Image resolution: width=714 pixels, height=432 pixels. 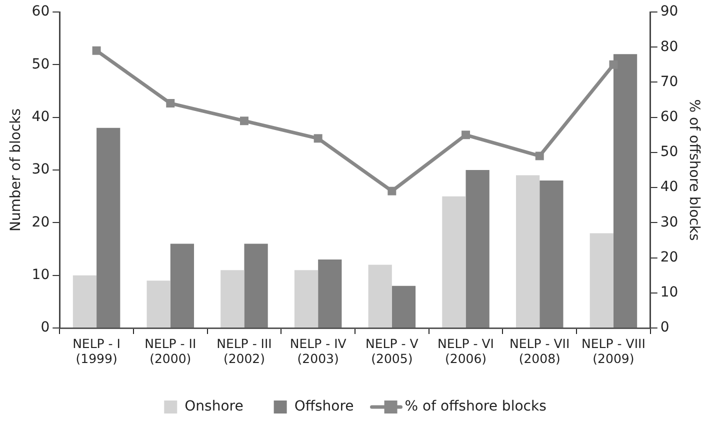 What do you see at coordinates (669, 152) in the screenshot?
I see `y2-tick-label: 50` at bounding box center [669, 152].